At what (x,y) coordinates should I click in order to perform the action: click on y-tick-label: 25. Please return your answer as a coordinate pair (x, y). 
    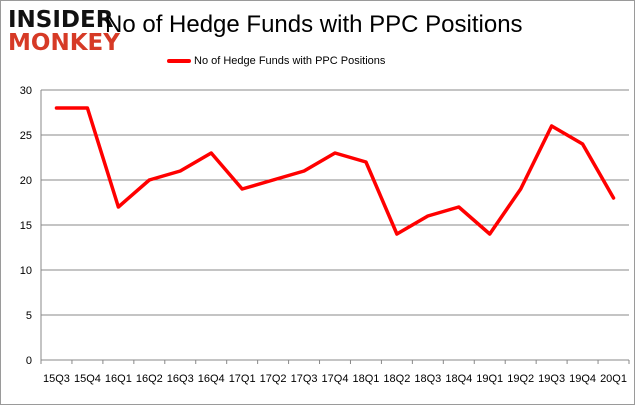
    Looking at the image, I should click on (26, 136).